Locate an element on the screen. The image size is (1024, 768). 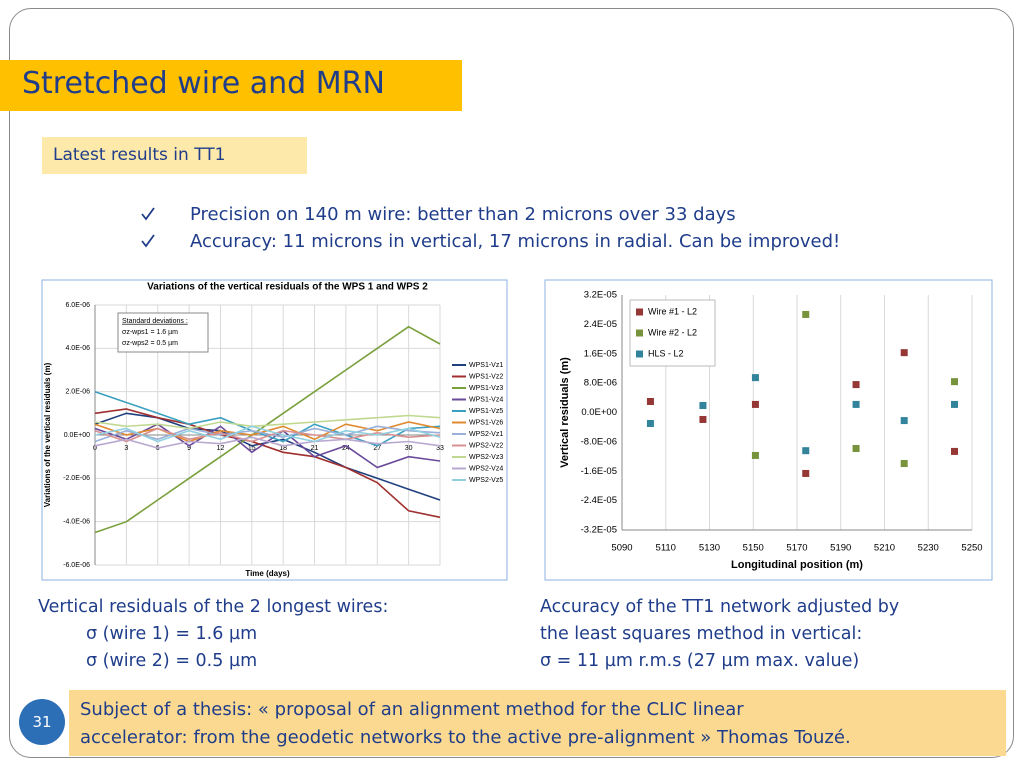
caption: σ (wire 1) = 1.6 µm is located at coordinates (172, 634).